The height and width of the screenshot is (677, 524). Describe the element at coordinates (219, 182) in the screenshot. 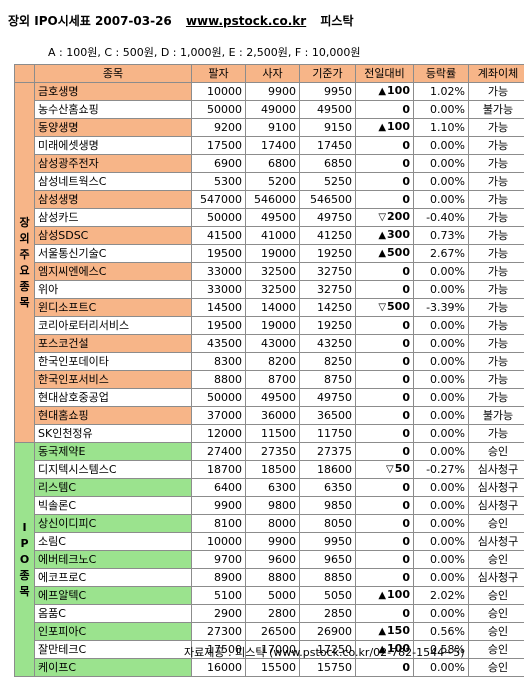

I see `sell-price: 5300` at that location.